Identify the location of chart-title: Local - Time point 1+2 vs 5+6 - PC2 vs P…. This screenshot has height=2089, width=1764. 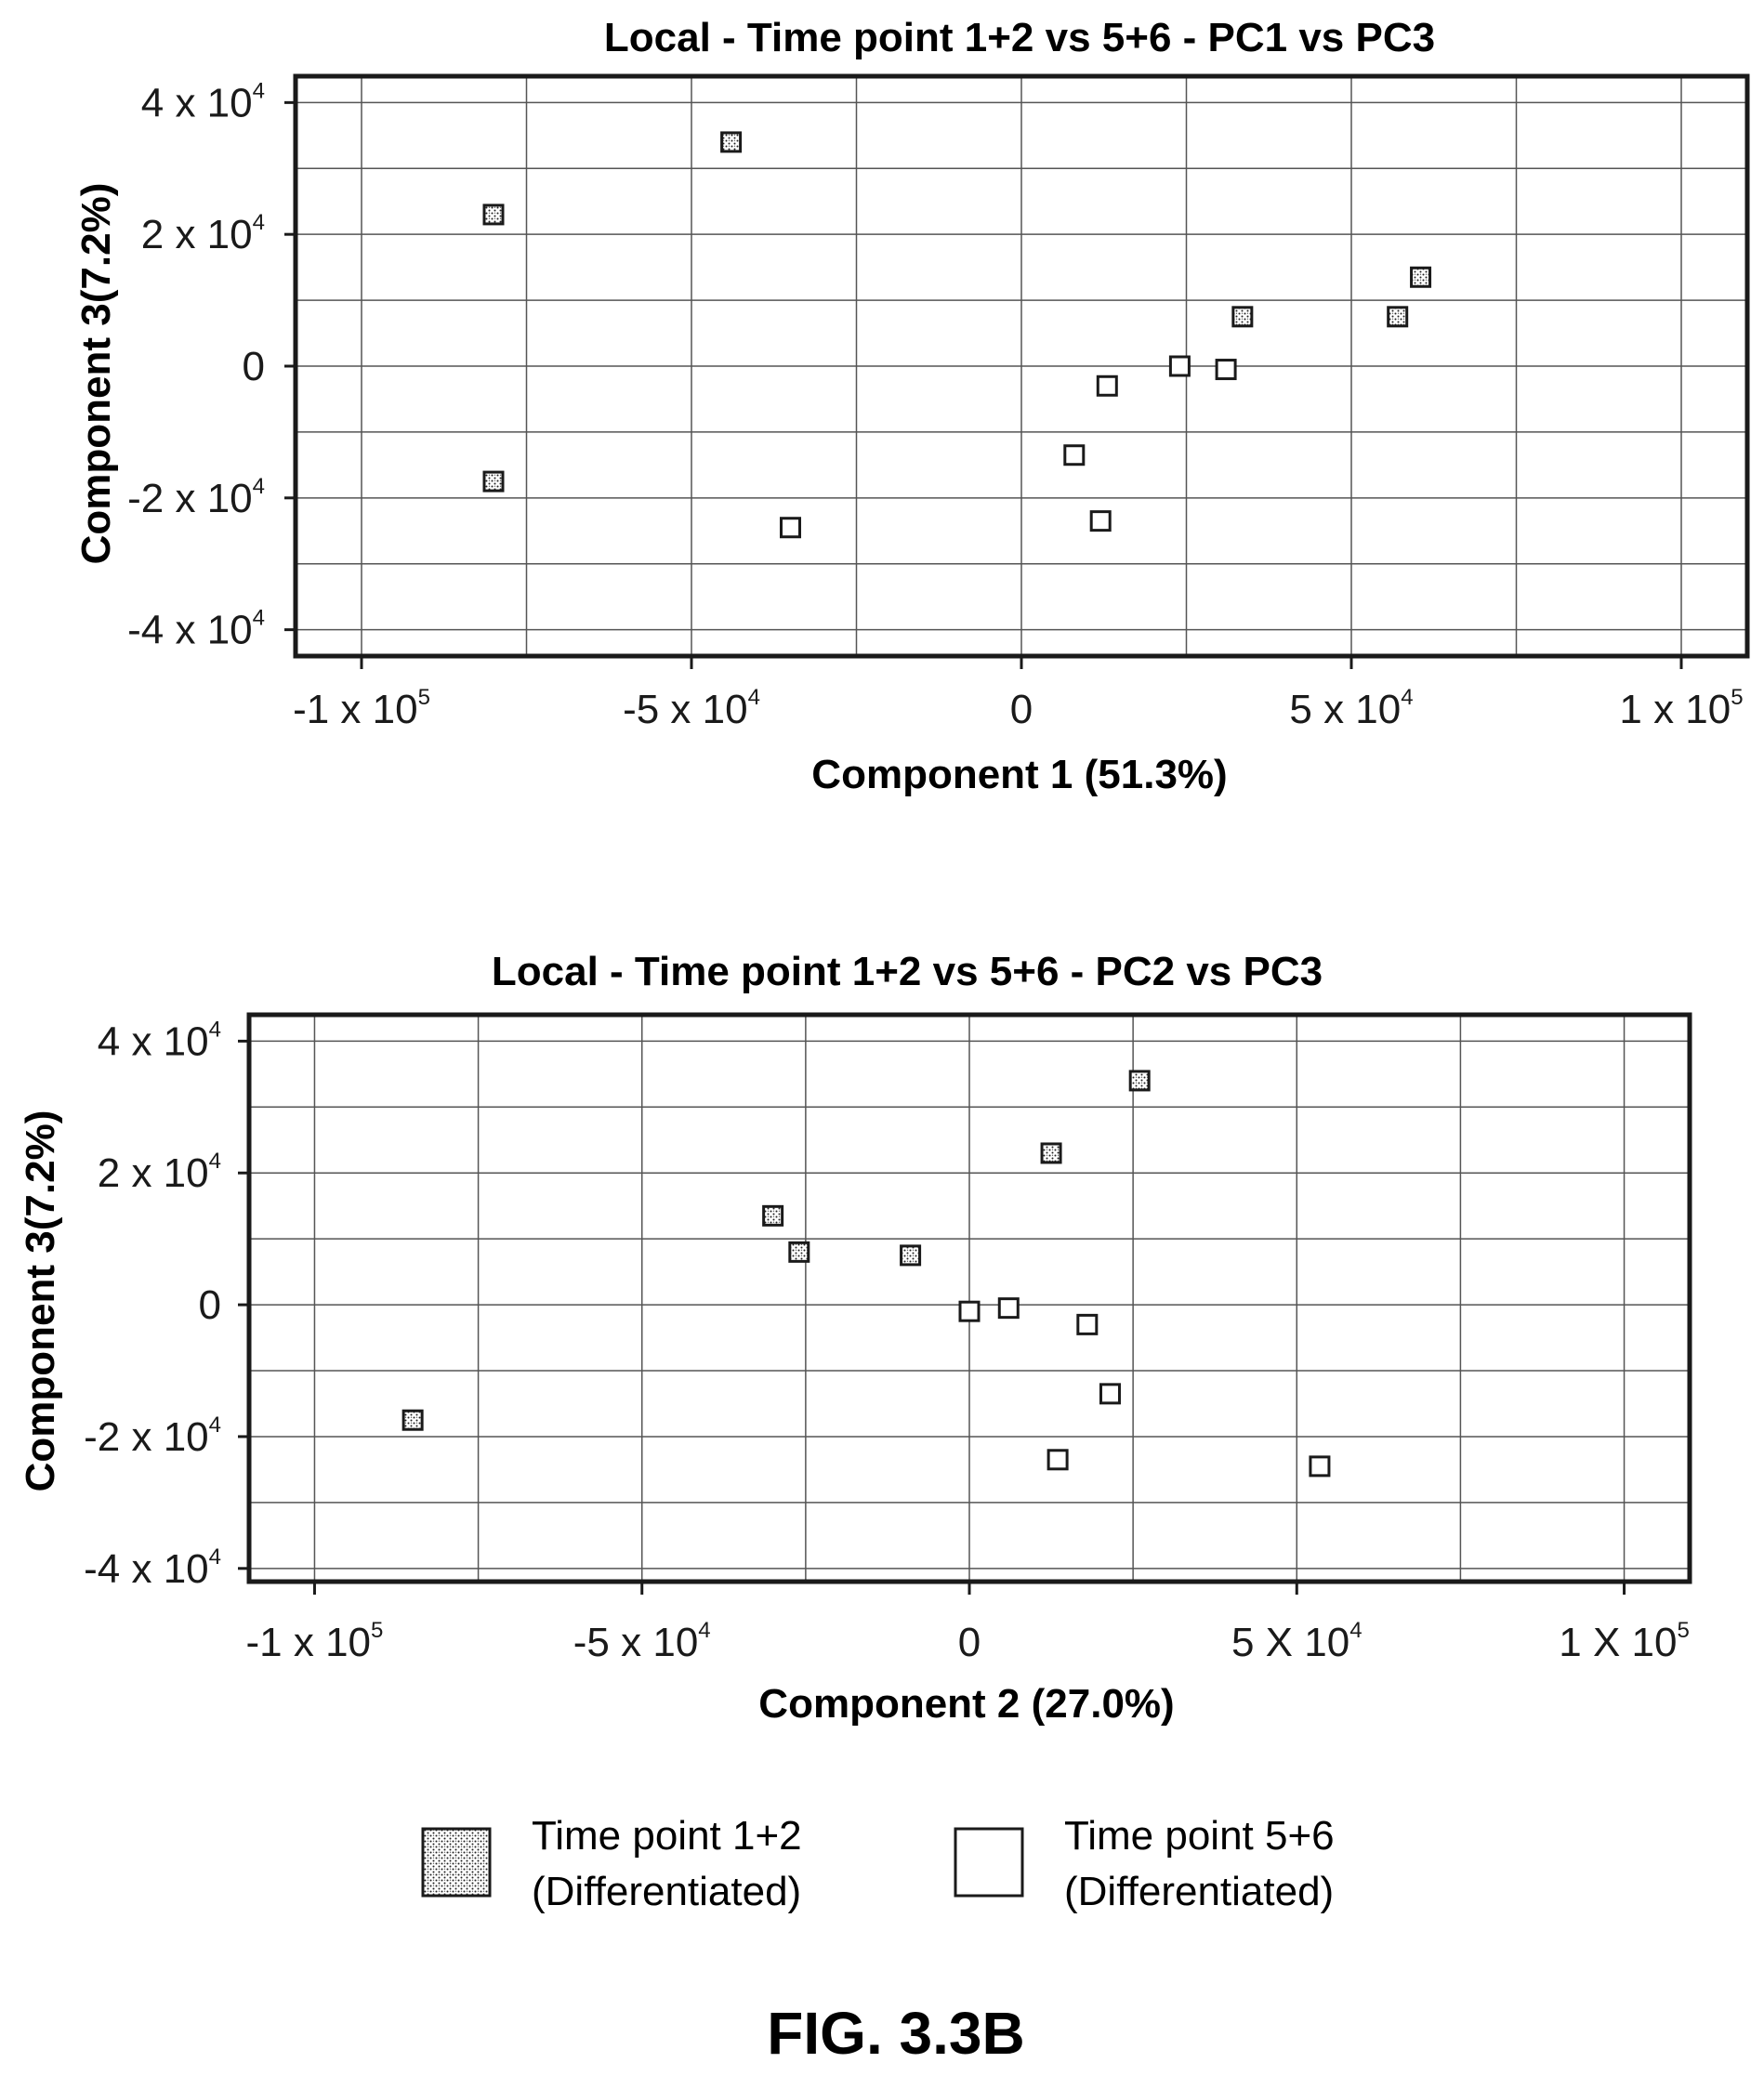
(907, 971).